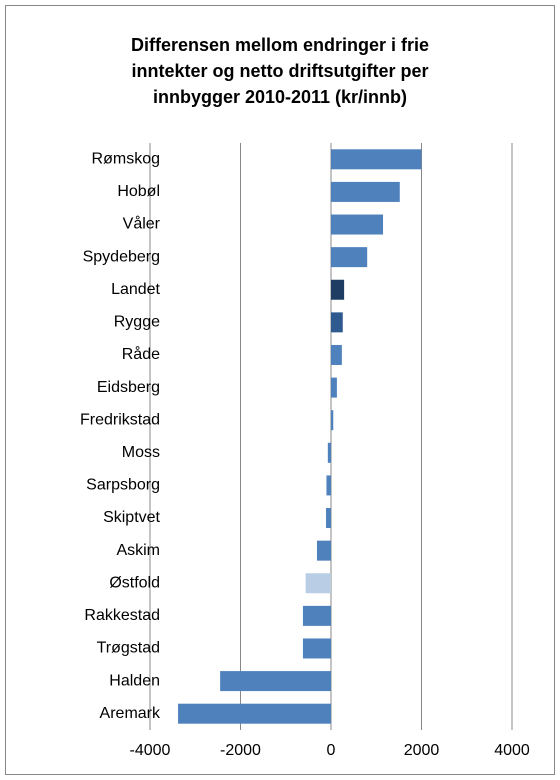  What do you see at coordinates (126, 159) in the screenshot?
I see `y-tick-label: Rømskog` at bounding box center [126, 159].